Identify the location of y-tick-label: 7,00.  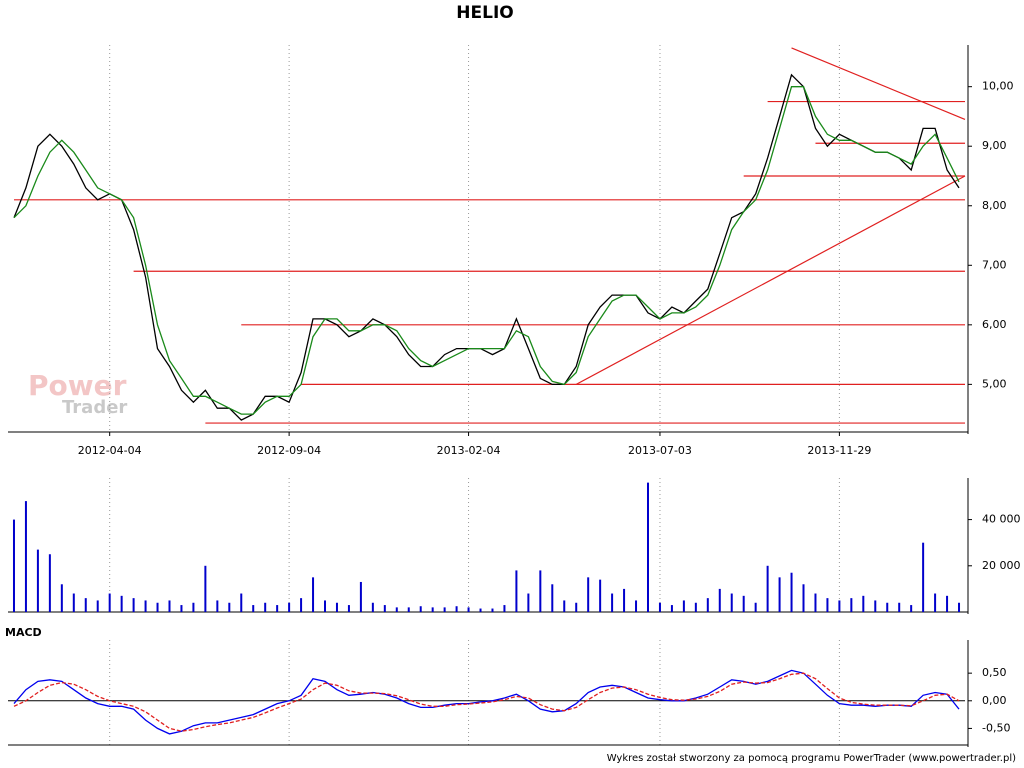
(994, 264).